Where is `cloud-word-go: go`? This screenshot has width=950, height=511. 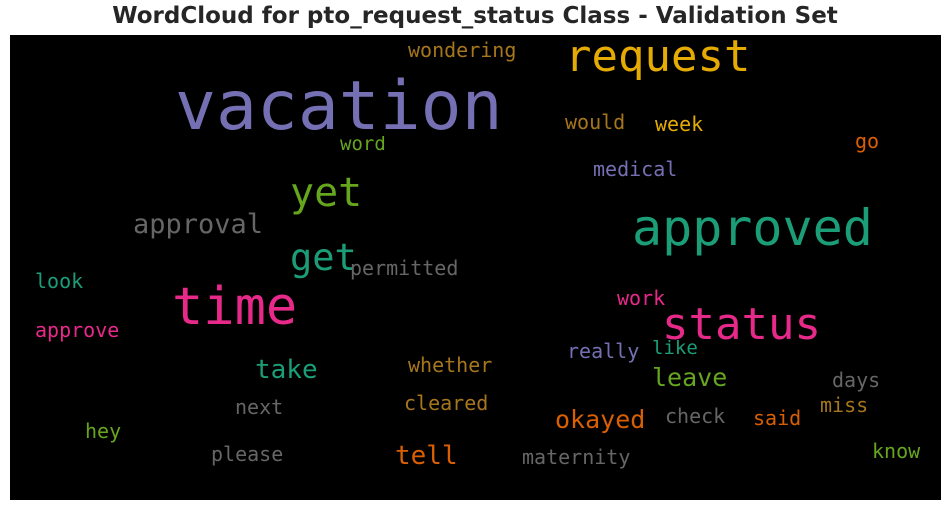 cloud-word-go: go is located at coordinates (867, 141).